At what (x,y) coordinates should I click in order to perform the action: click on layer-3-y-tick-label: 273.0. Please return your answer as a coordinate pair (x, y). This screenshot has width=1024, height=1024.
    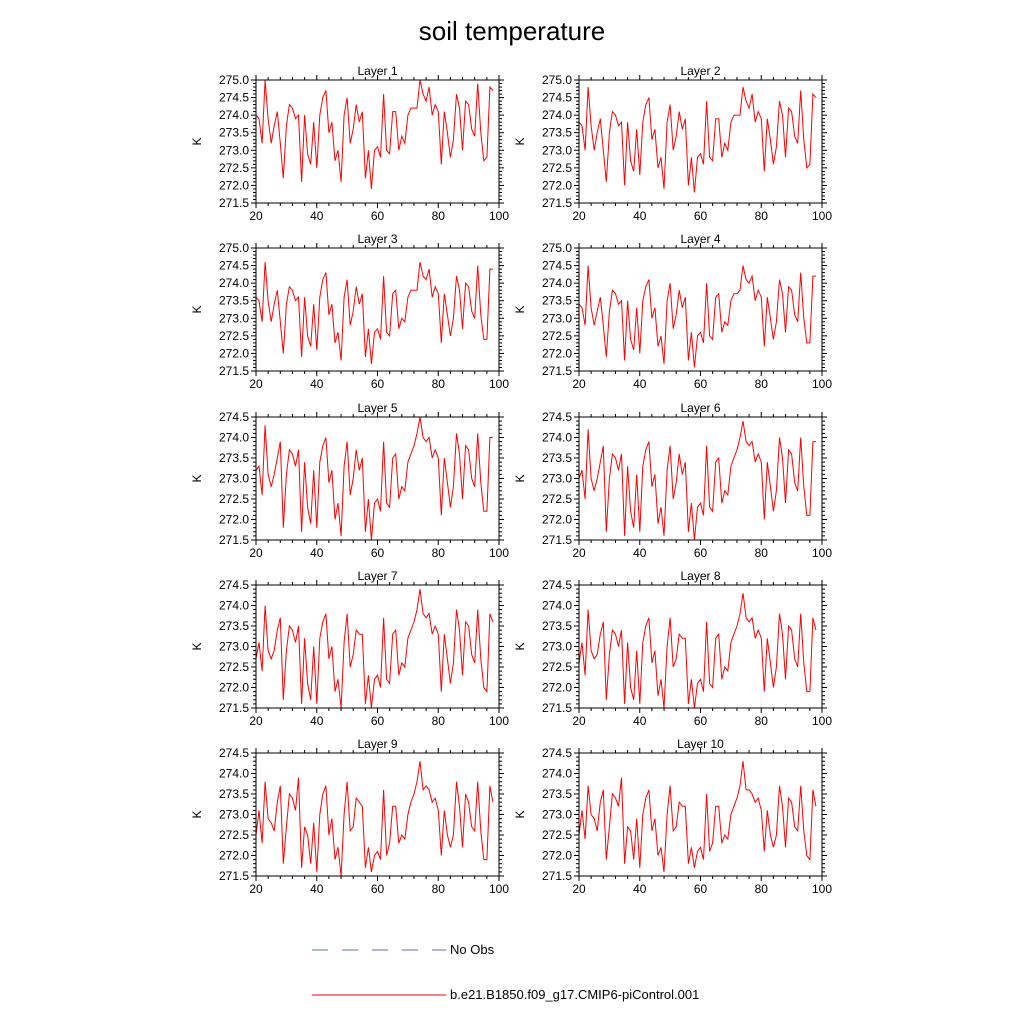
    Looking at the image, I should click on (234, 318).